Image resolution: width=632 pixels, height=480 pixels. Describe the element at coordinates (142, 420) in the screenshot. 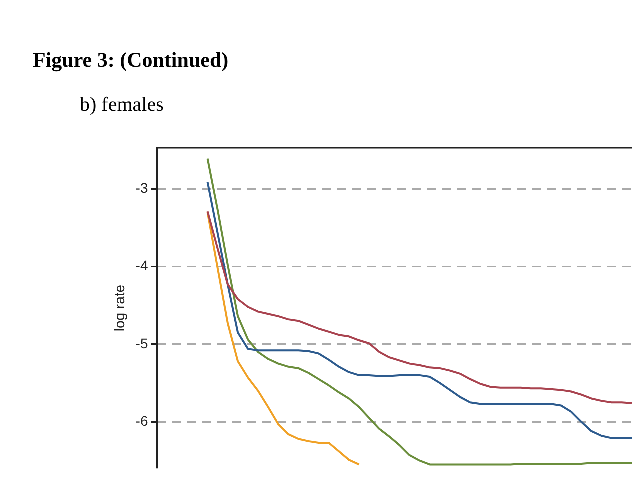

I see `y-tick-label: -6` at that location.